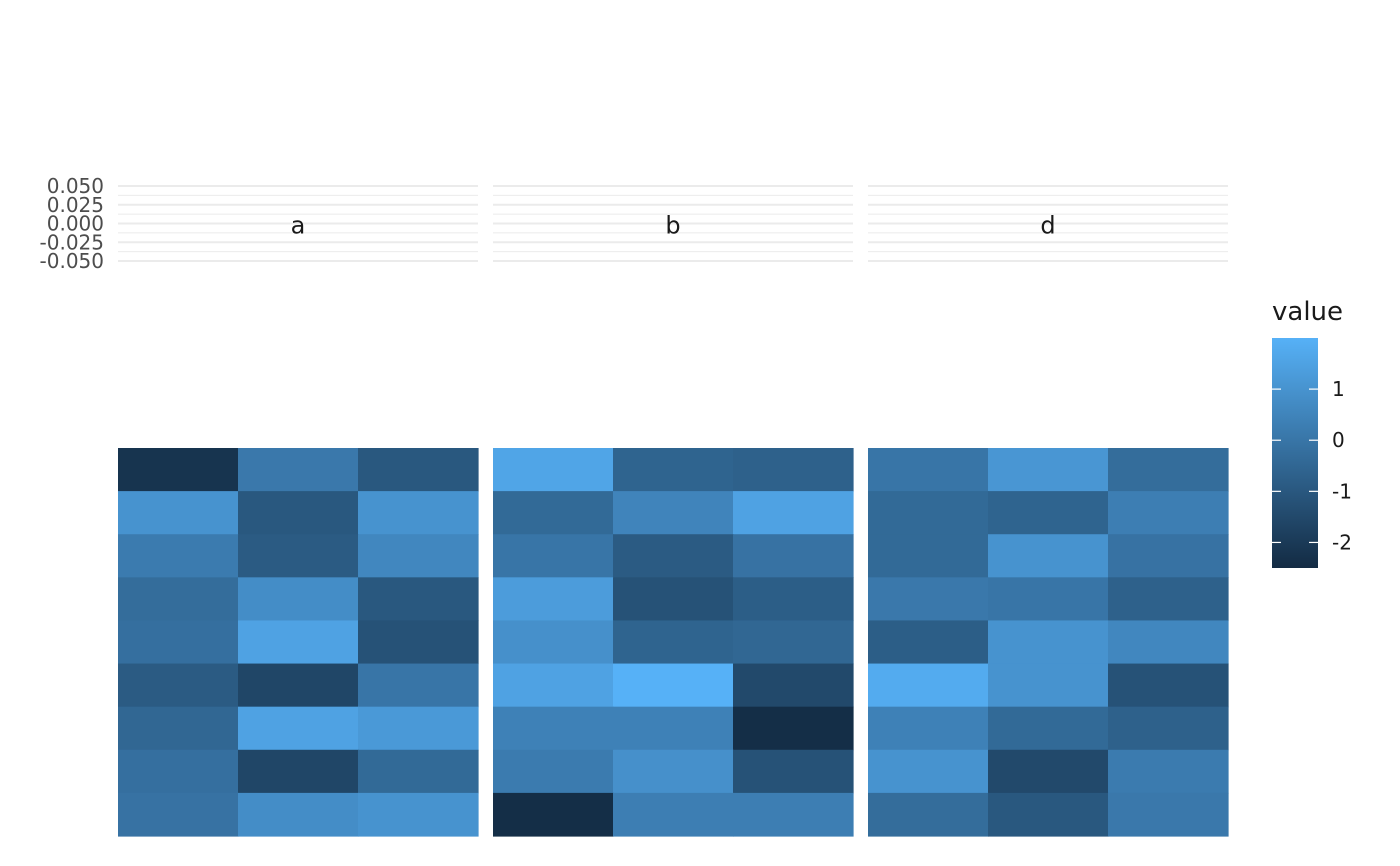 This screenshot has height=866, width=1400. Describe the element at coordinates (1342, 491) in the screenshot. I see `legend-tick-label: -1` at that location.